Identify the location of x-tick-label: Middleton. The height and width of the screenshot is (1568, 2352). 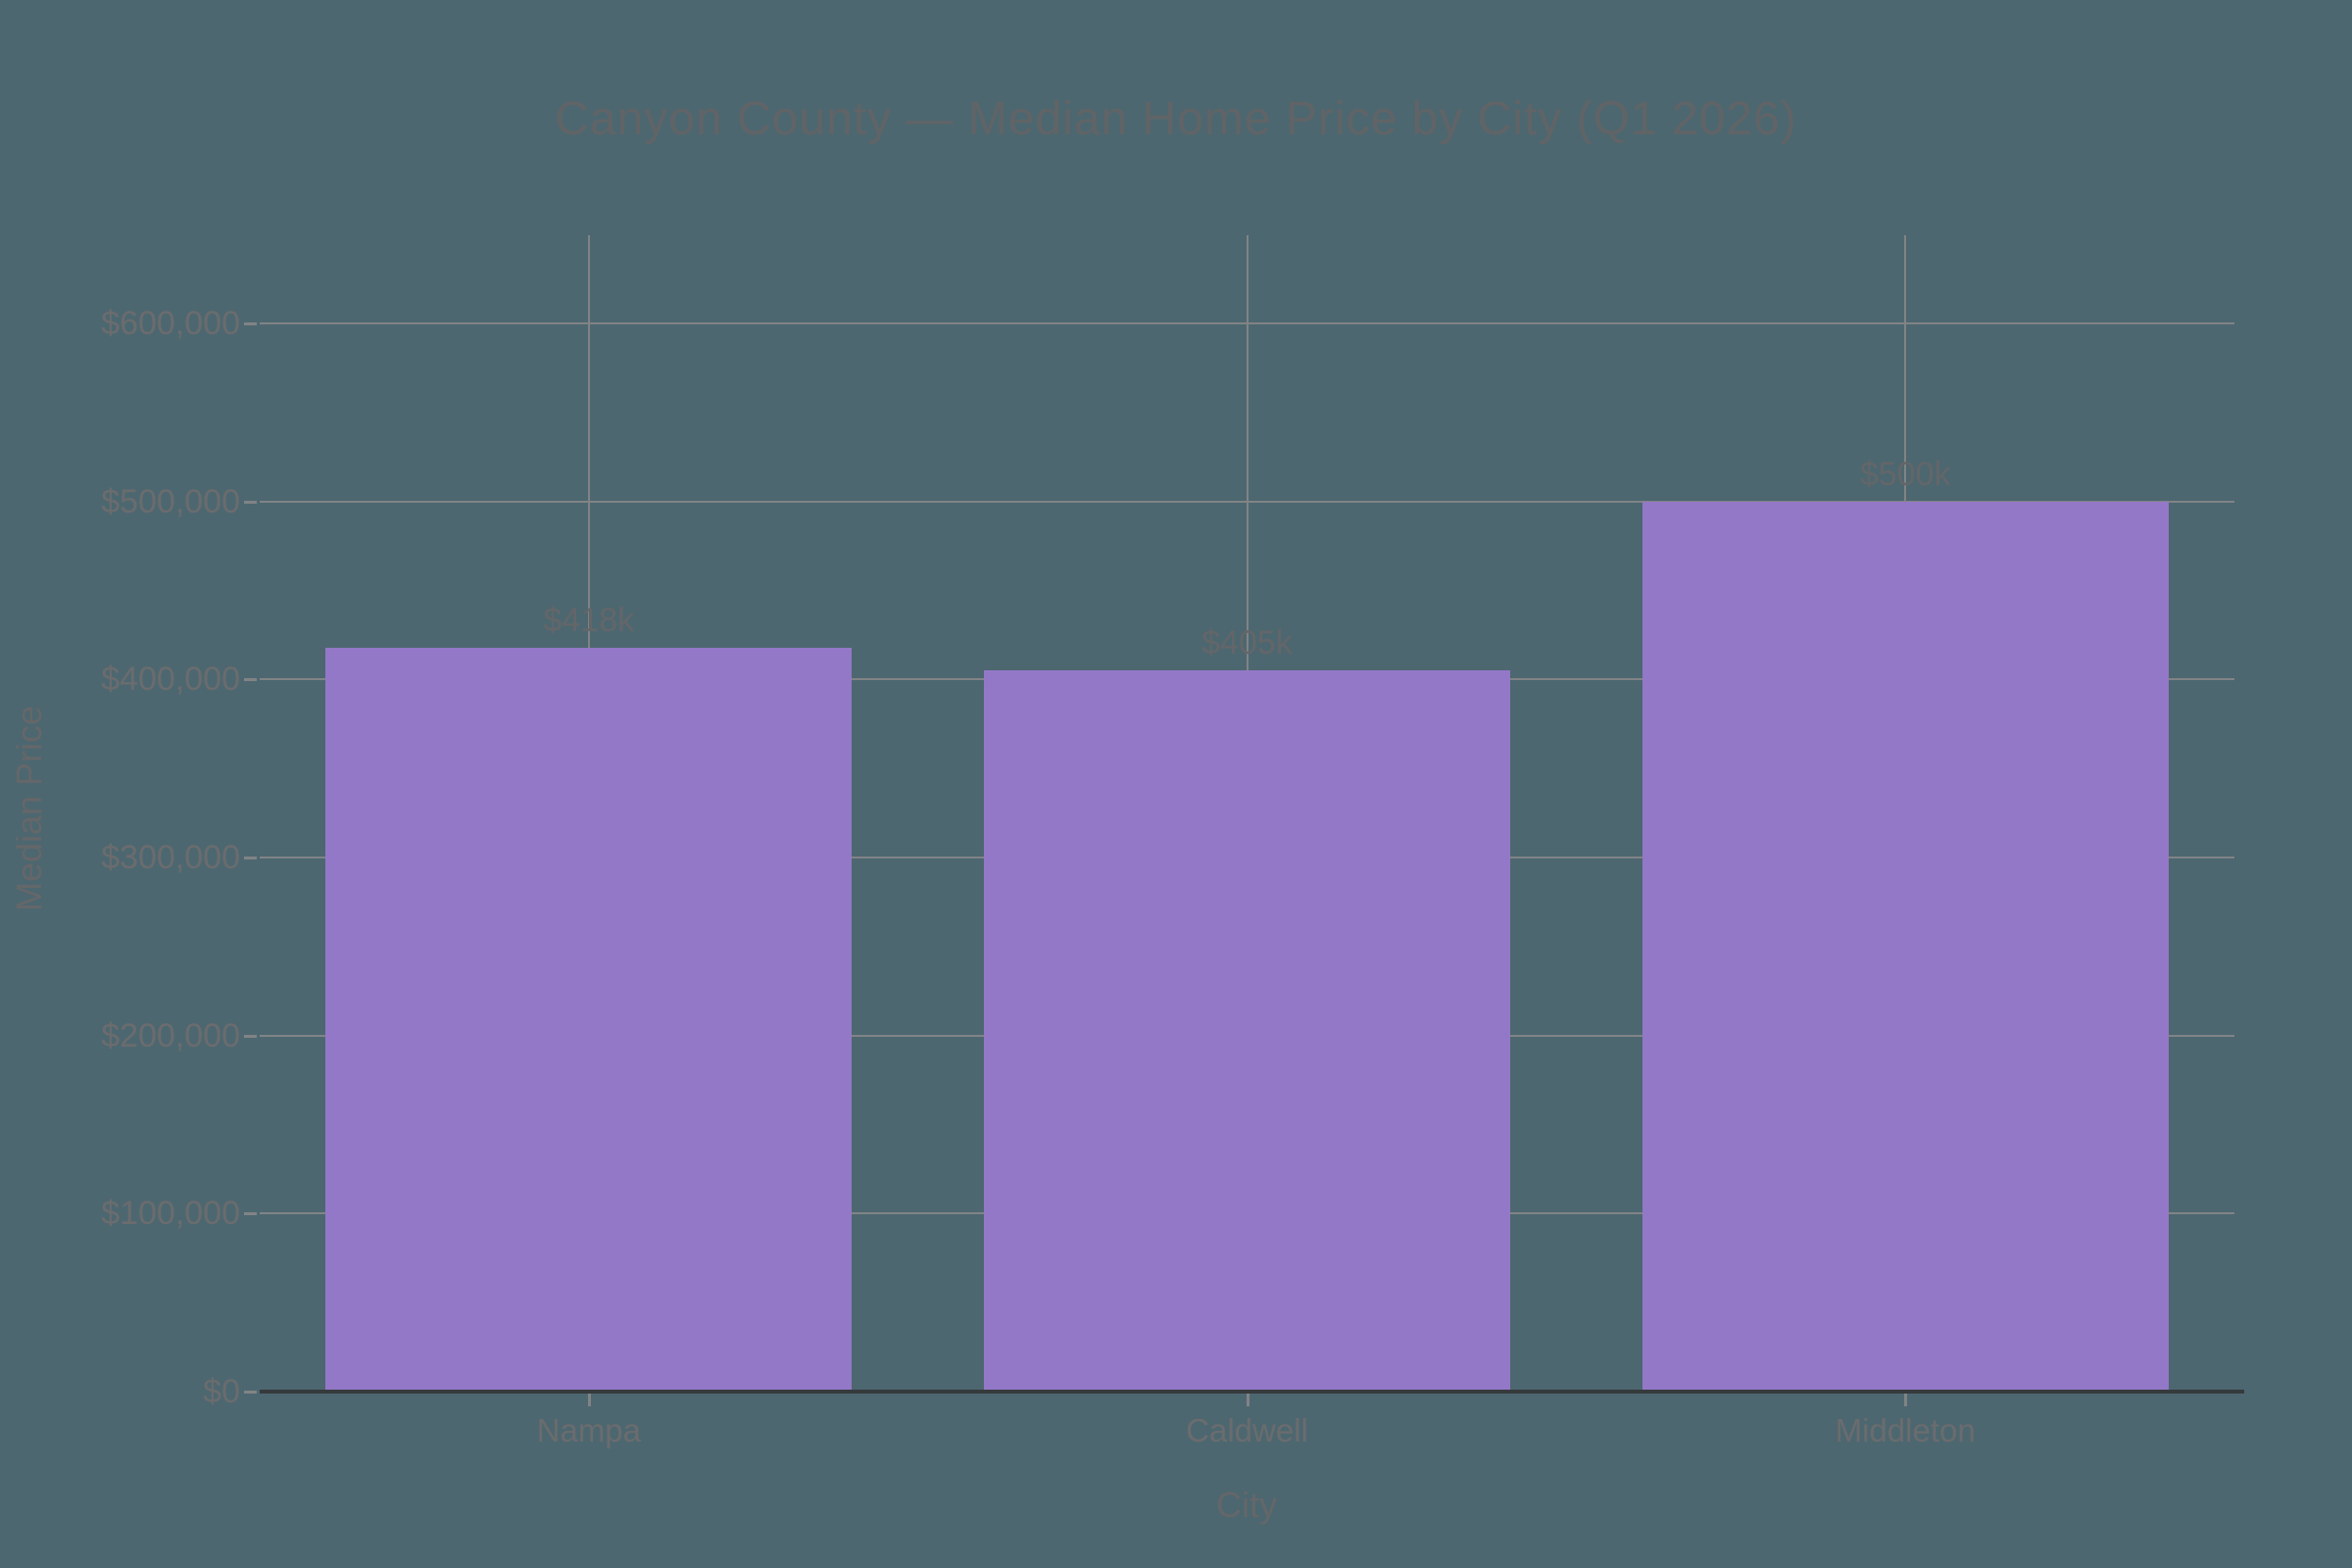
(1905, 1430).